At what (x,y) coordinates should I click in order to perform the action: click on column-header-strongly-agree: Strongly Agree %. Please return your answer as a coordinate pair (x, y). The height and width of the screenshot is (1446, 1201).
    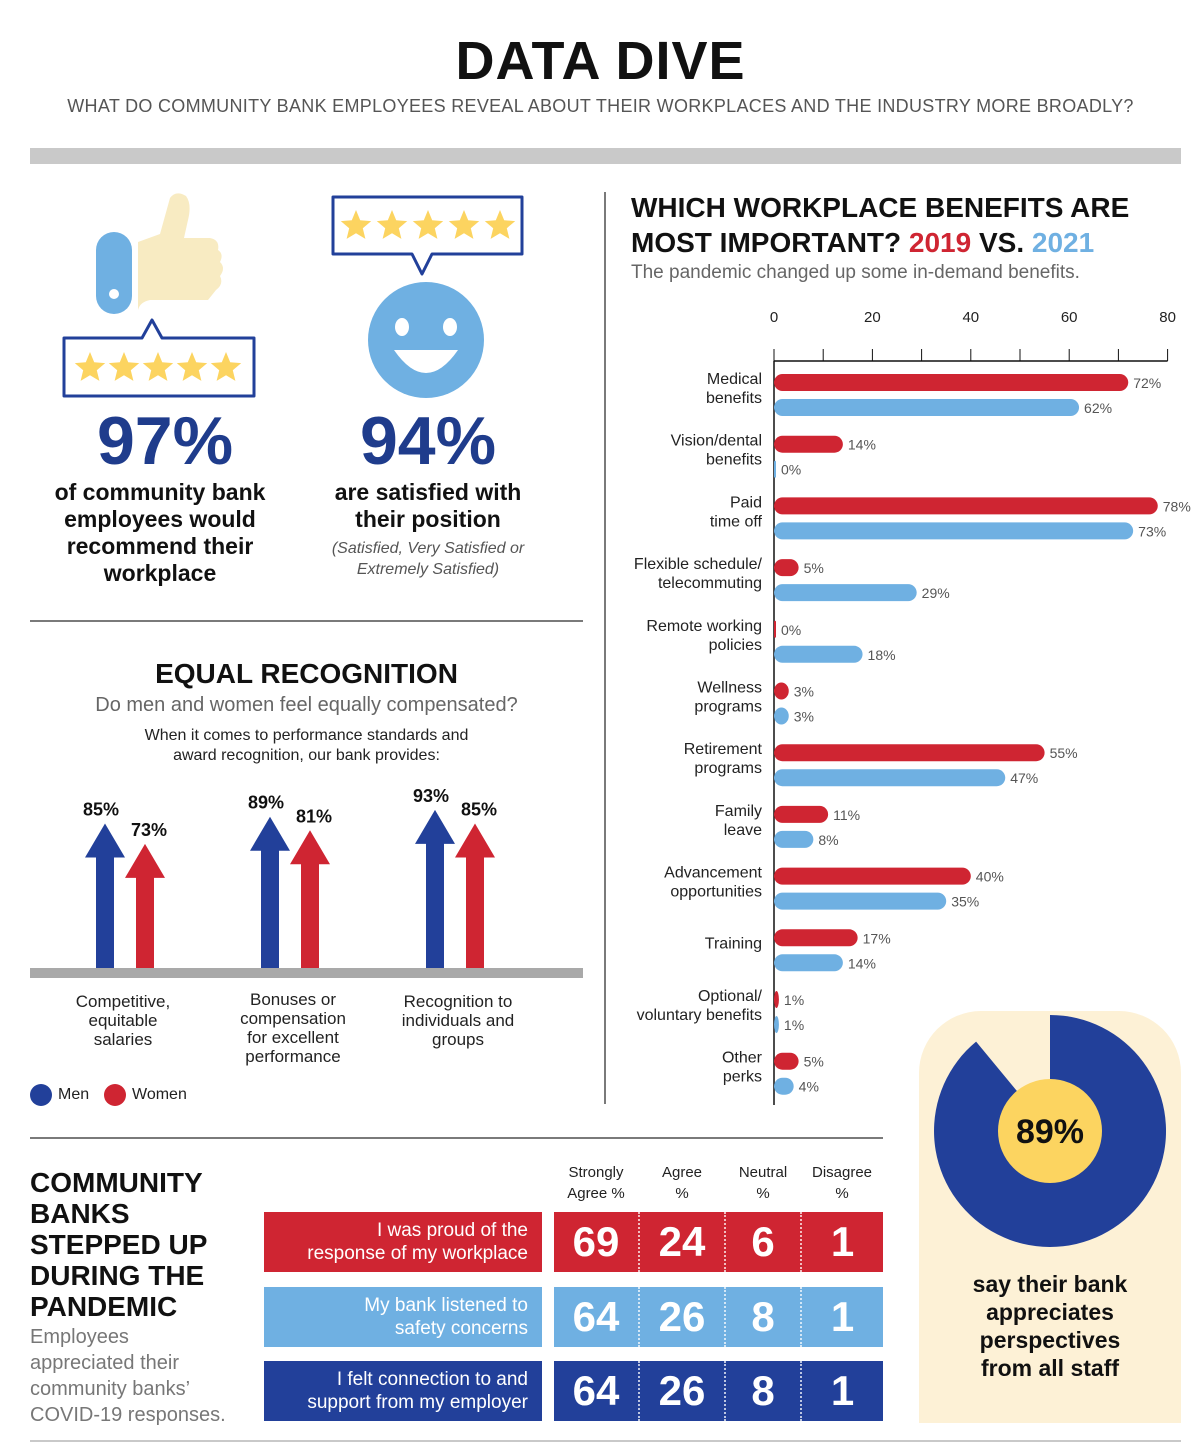
    Looking at the image, I should click on (596, 1183).